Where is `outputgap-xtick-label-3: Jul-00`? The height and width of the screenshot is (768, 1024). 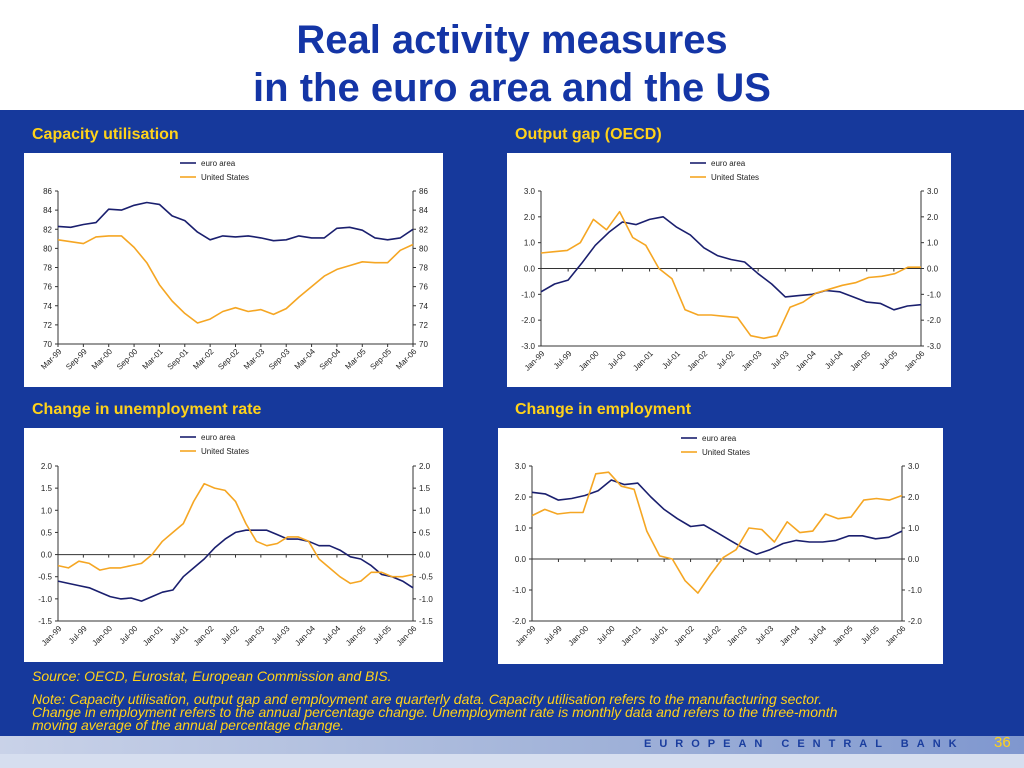
outputgap-xtick-label-3: Jul-00 is located at coordinates (617, 360).